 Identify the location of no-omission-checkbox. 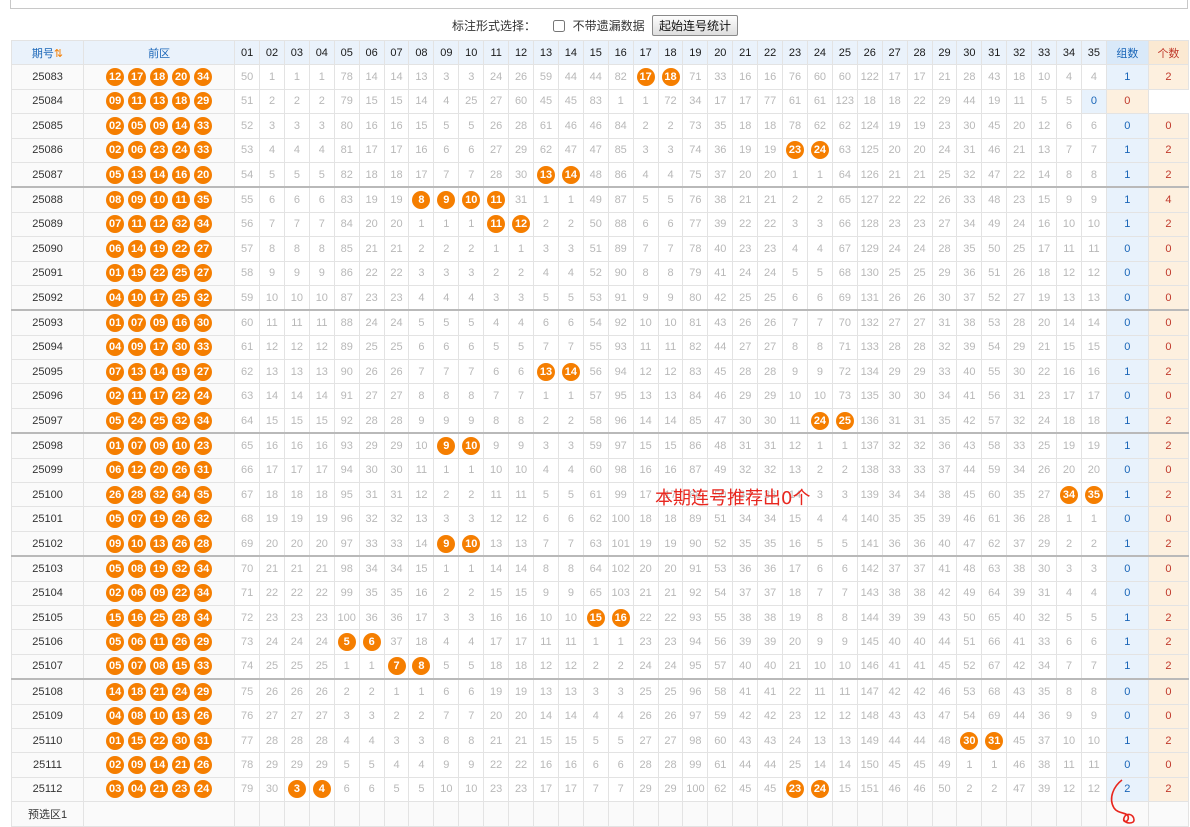
(559, 26).